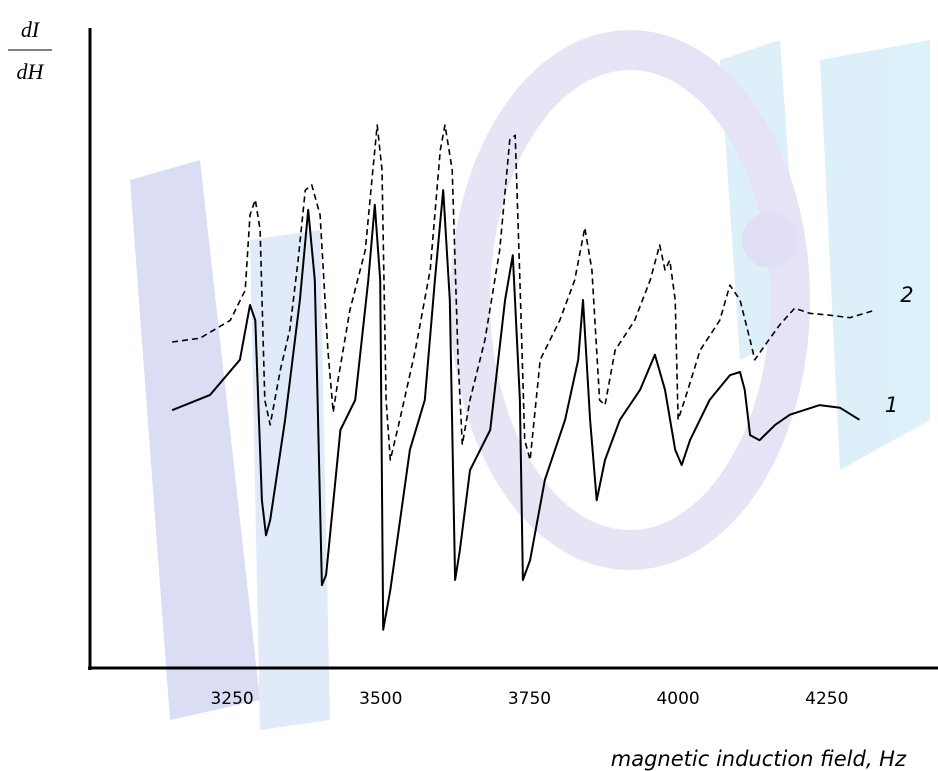  What do you see at coordinates (677, 699) in the screenshot?
I see `x-tick-label: 4000` at bounding box center [677, 699].